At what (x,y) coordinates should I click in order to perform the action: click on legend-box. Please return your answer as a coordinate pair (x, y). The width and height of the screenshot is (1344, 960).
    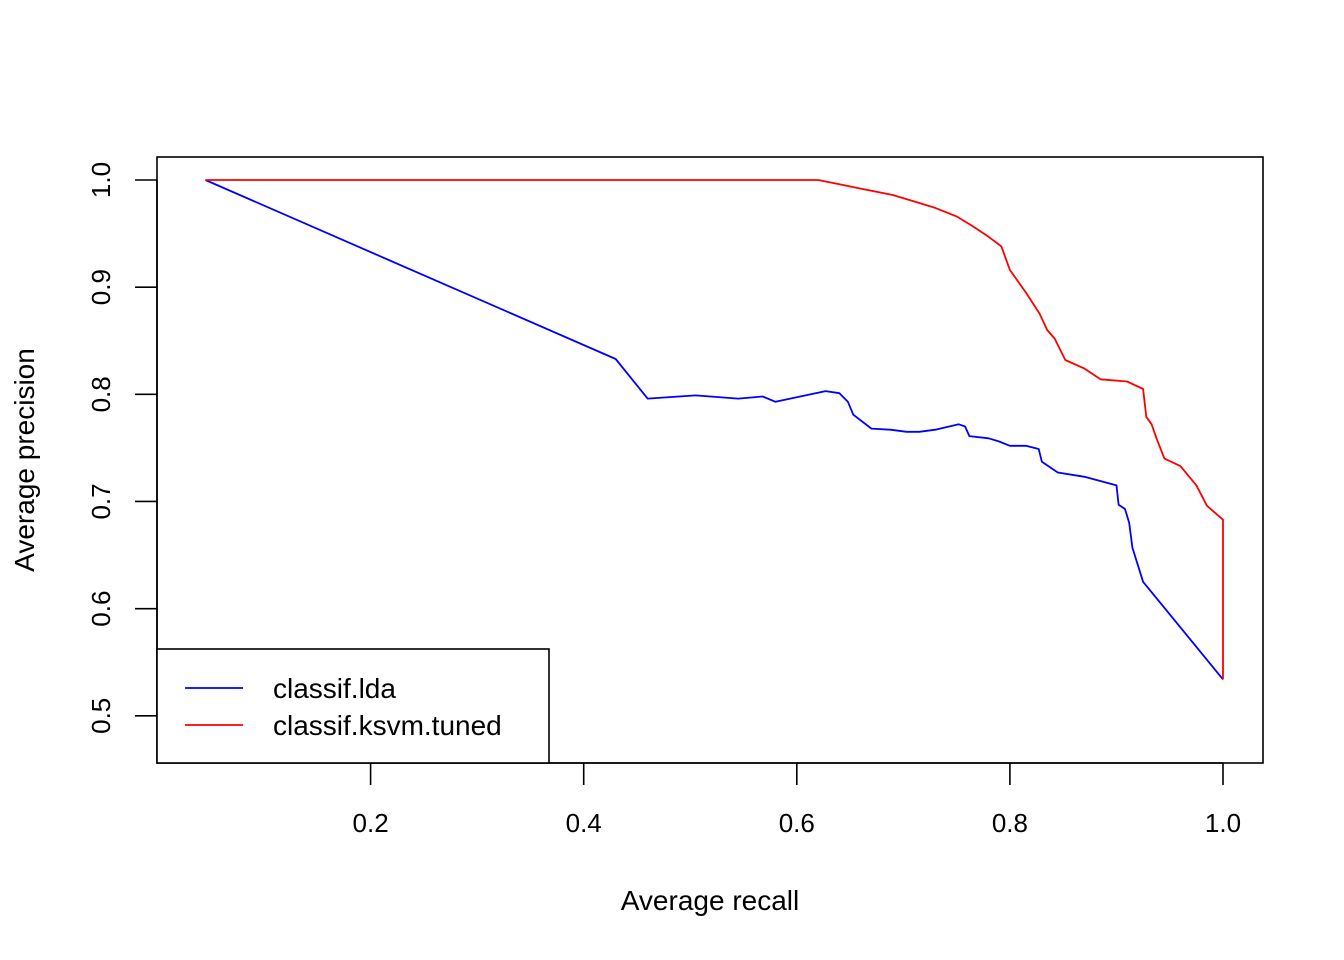
    Looking at the image, I should click on (353, 706).